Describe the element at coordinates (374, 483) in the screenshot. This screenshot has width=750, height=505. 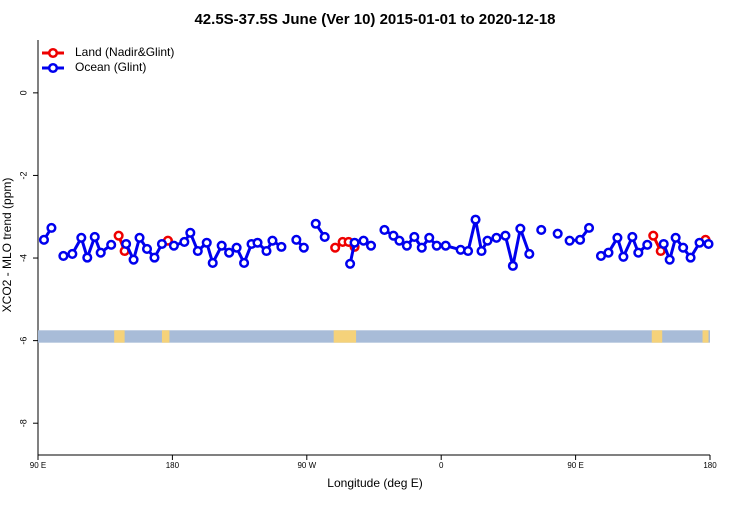
I see `x-axis-label: Longitude (deg E)` at that location.